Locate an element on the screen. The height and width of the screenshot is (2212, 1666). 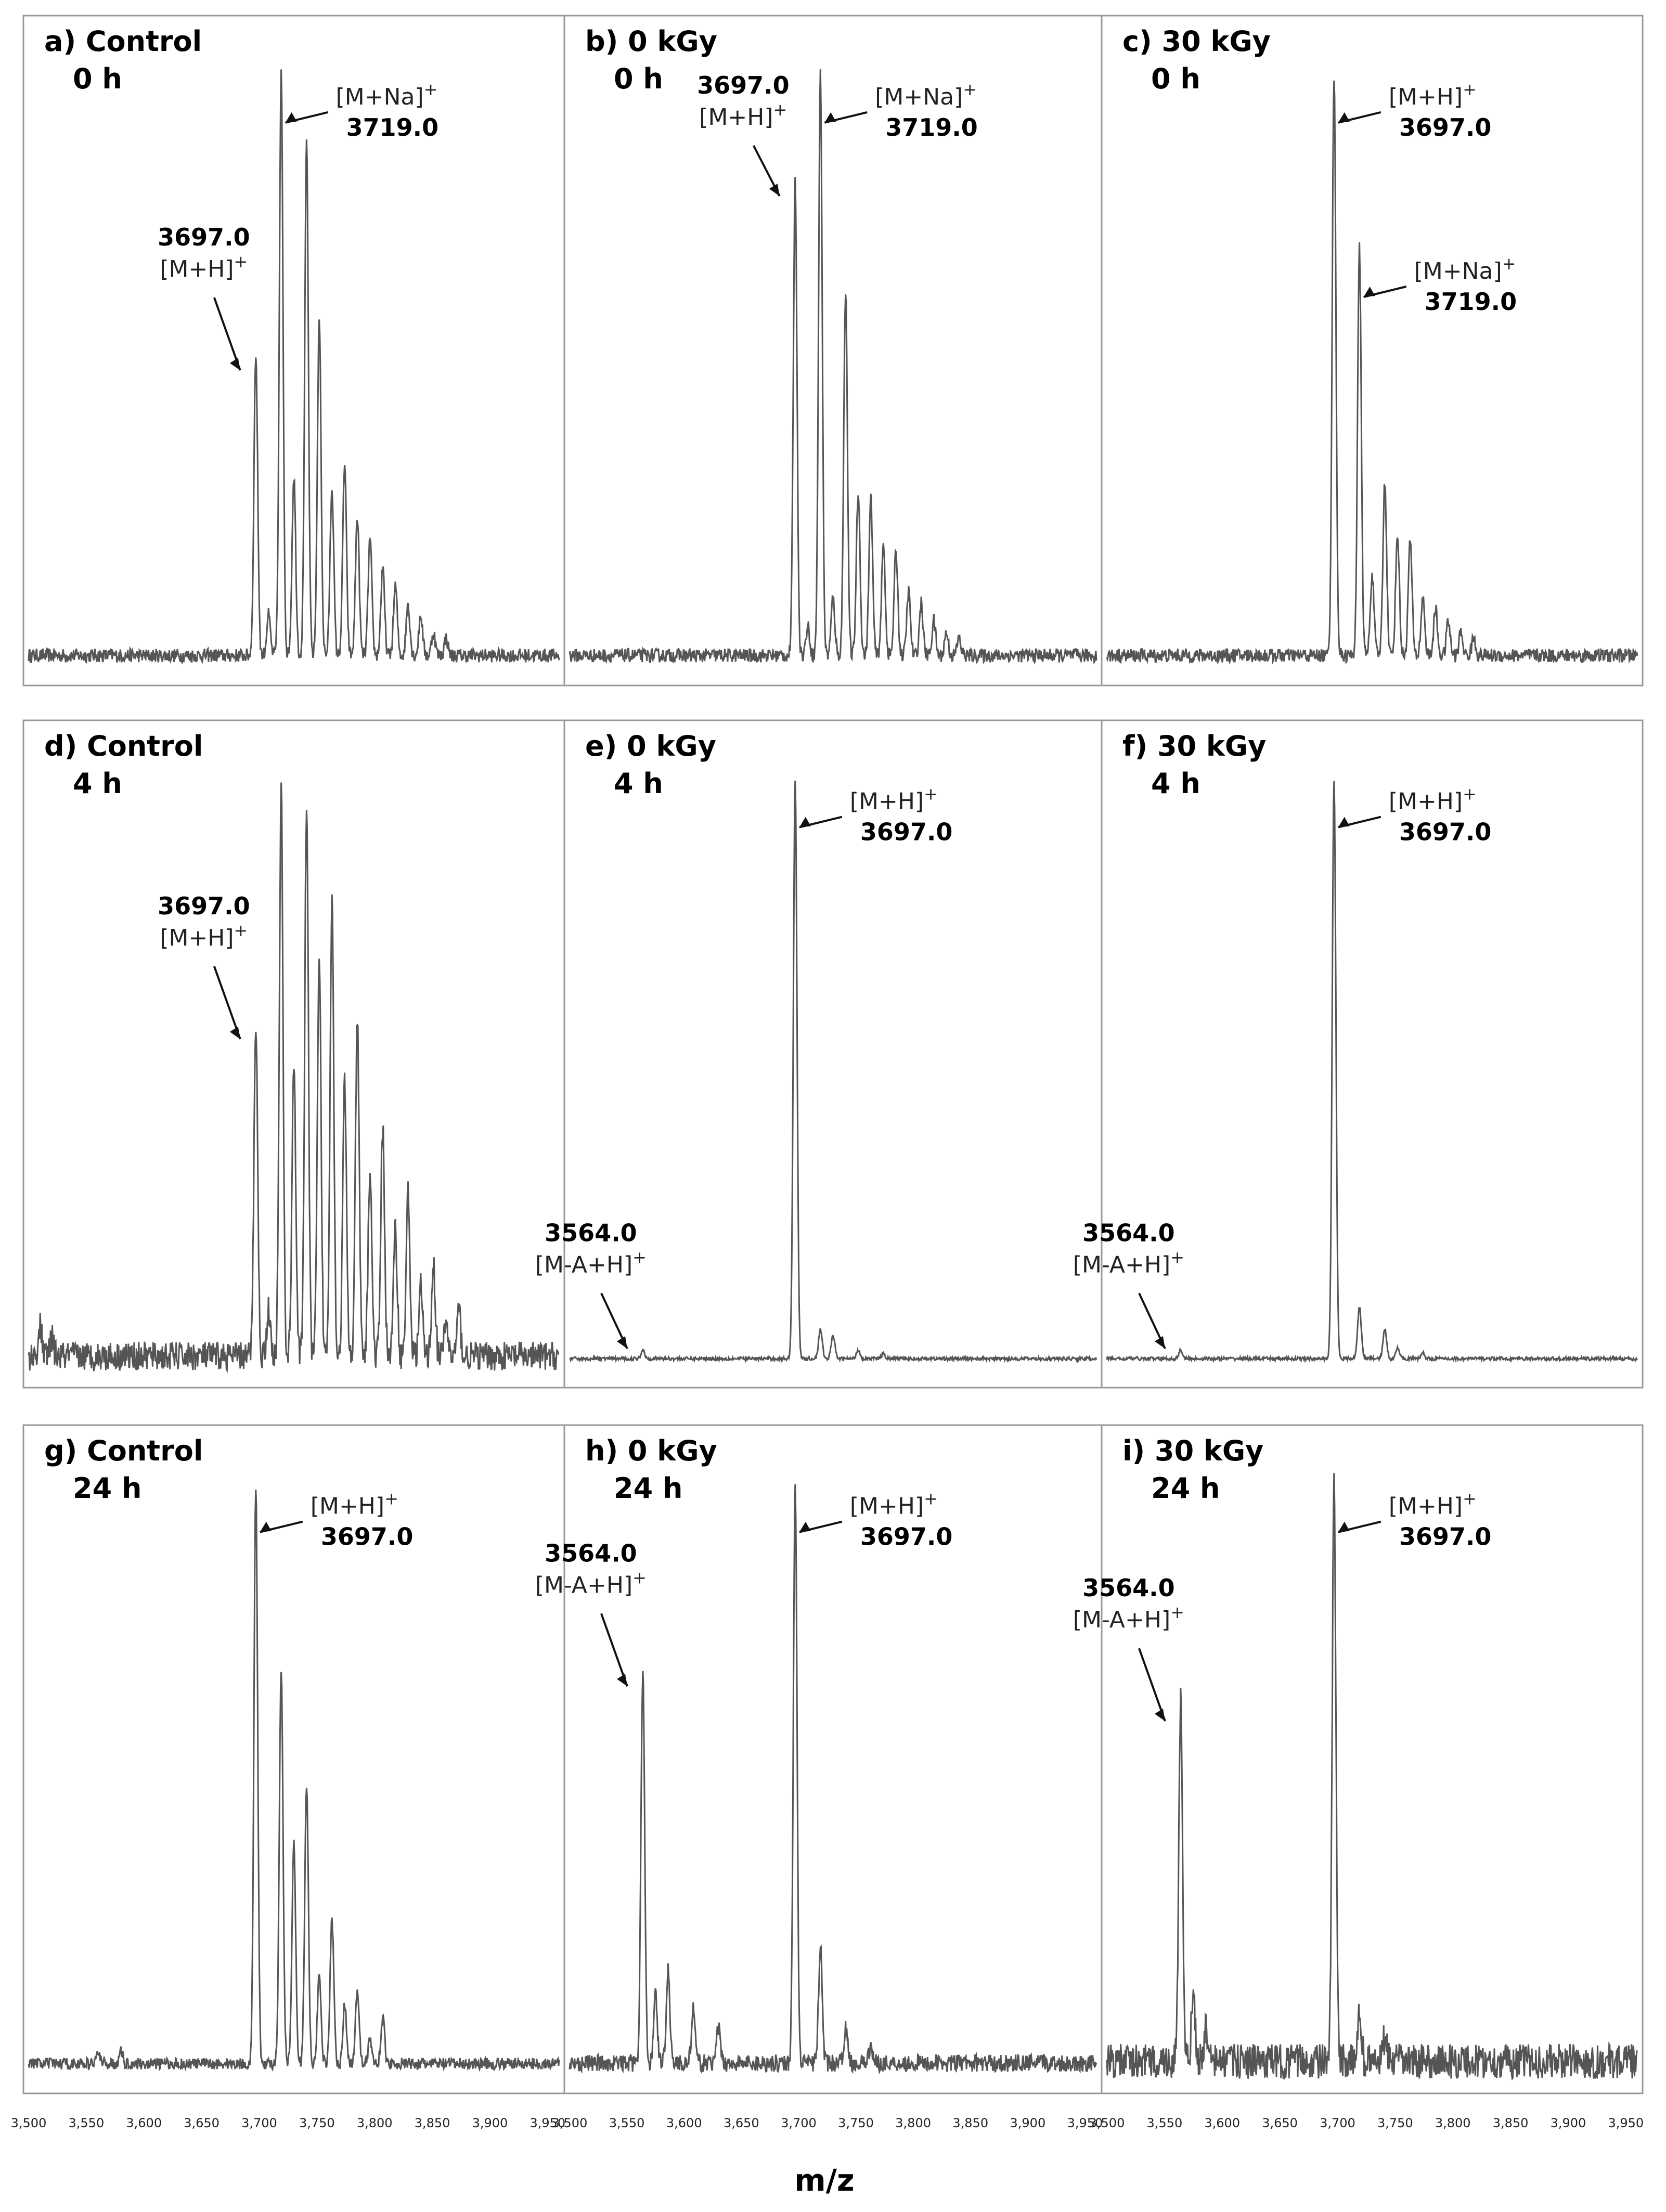
x-tick-label: 3,850 is located at coordinates (432, 2123).